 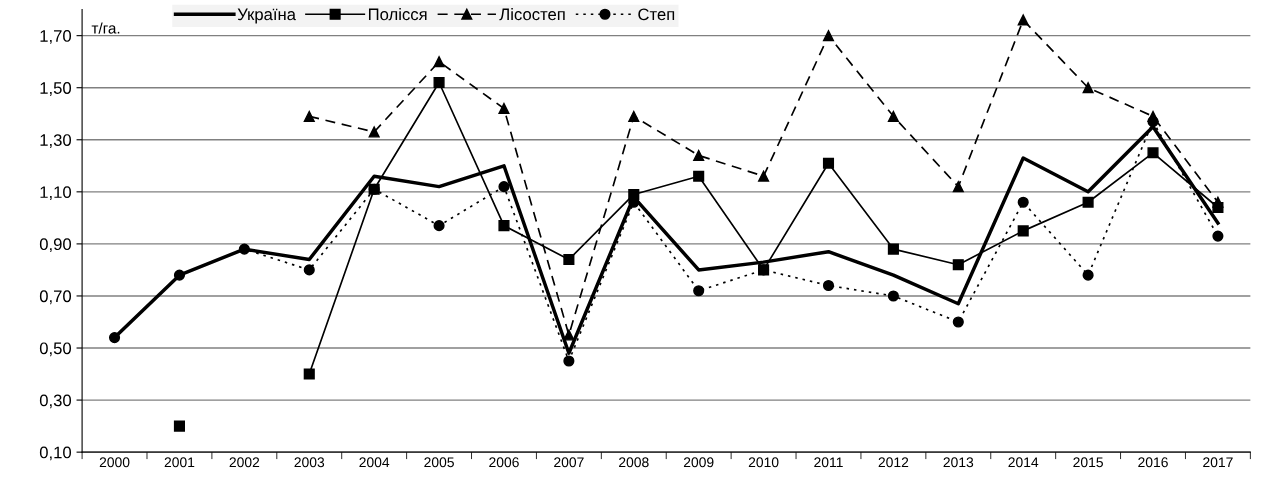 What do you see at coordinates (55, 453) in the screenshot?
I see `y-tick-label: 0,10` at bounding box center [55, 453].